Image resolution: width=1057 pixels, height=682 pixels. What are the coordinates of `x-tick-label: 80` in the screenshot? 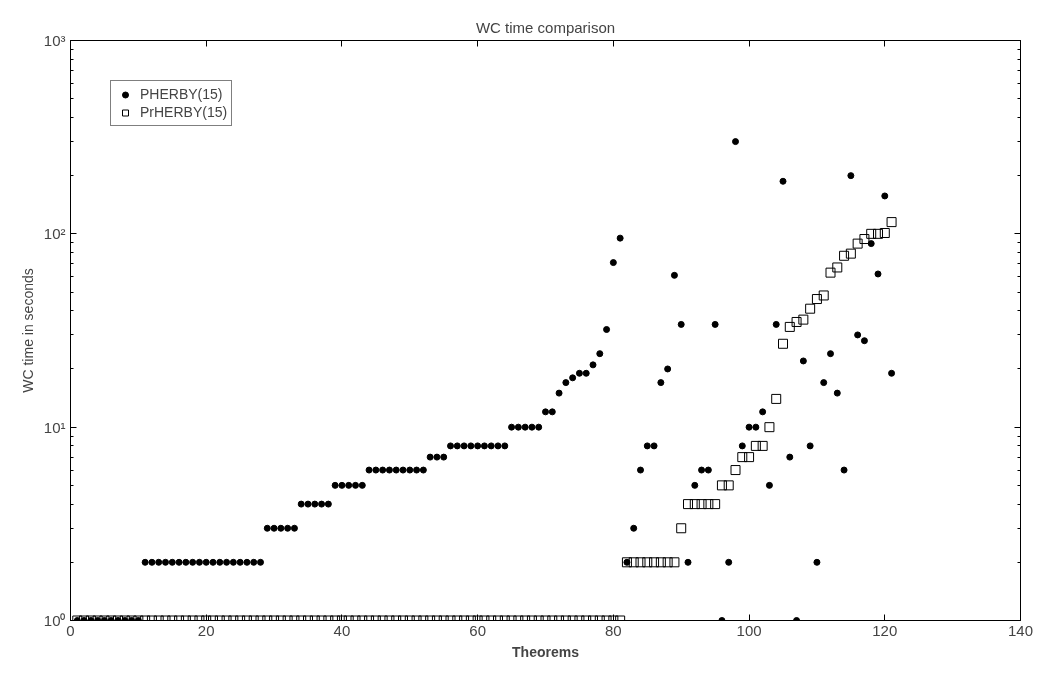 It's located at (613, 630).